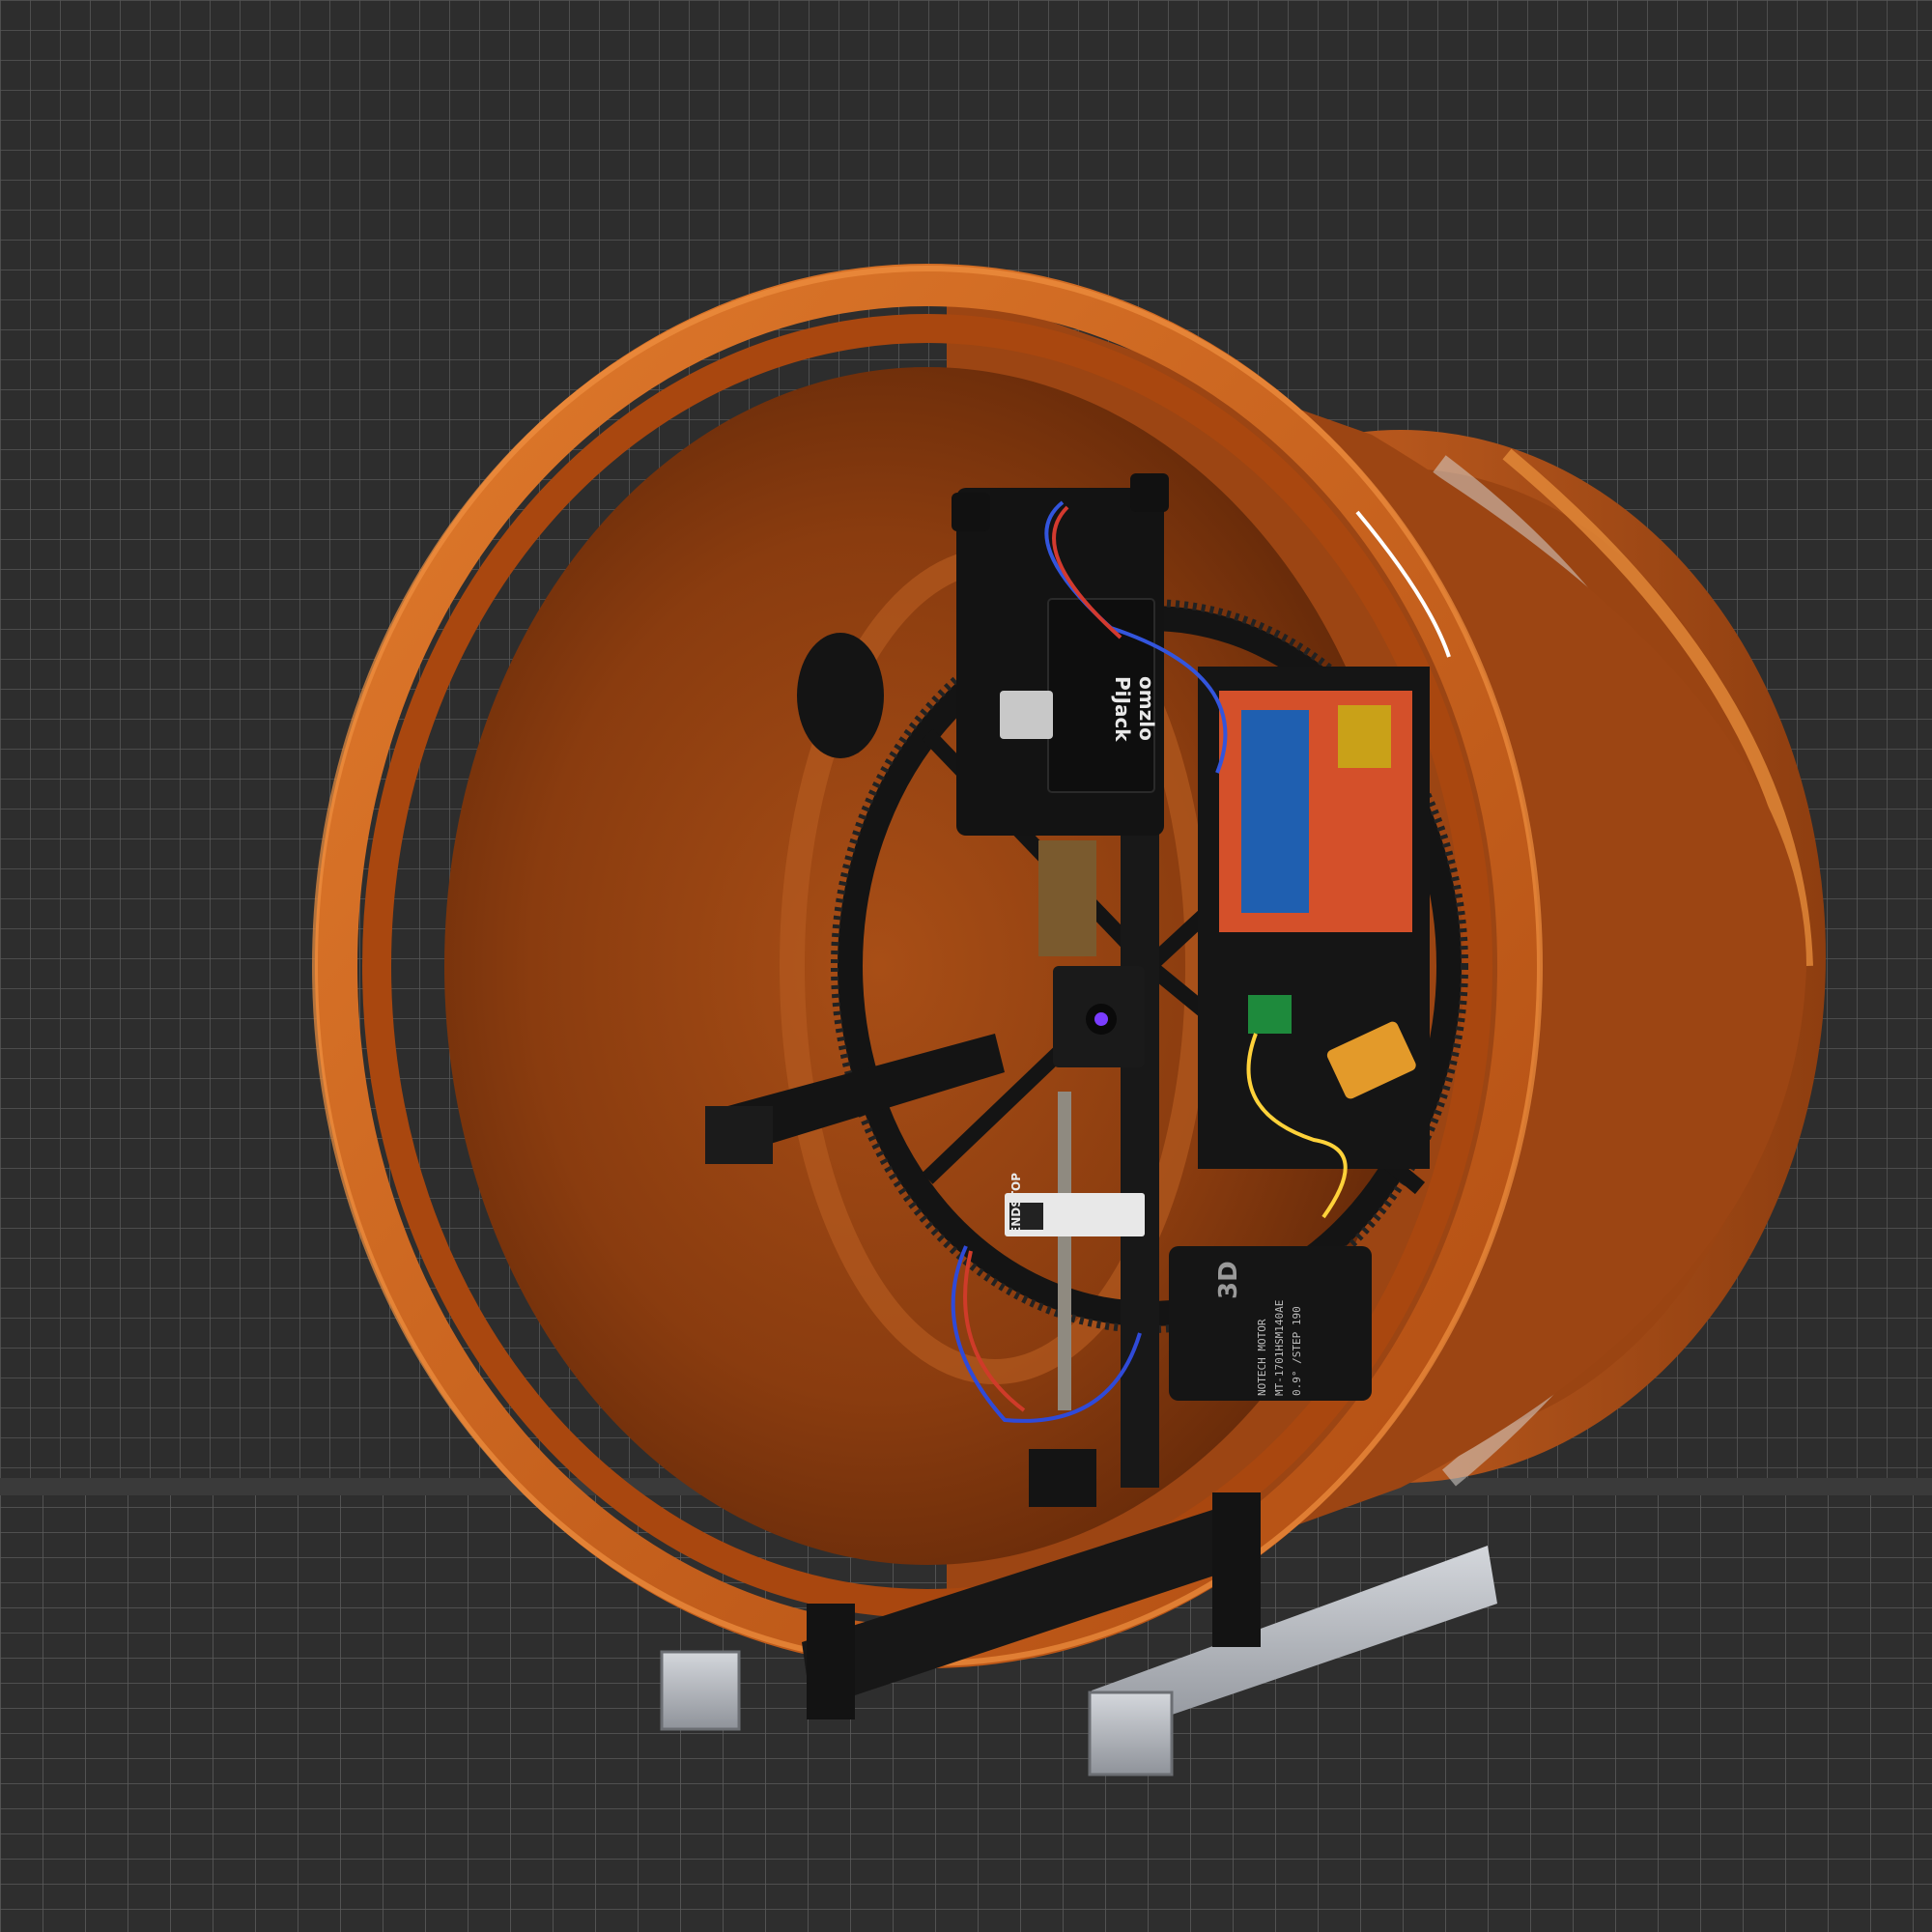  I want to click on control-board, so click(1314, 918).